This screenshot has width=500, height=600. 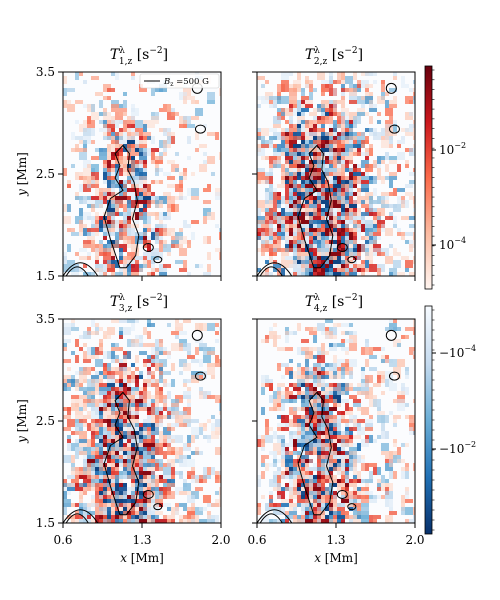 What do you see at coordinates (256, 540) in the screenshot?
I see `x-tick-label: 0.6` at bounding box center [256, 540].